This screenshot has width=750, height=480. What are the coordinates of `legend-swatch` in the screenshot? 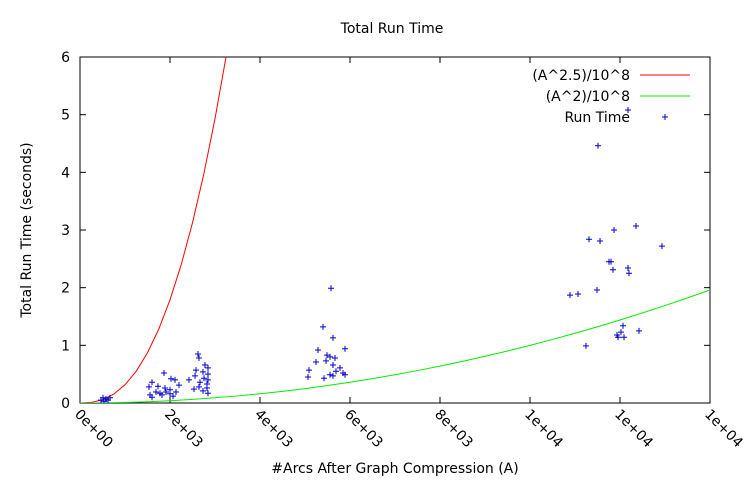 It's located at (665, 117).